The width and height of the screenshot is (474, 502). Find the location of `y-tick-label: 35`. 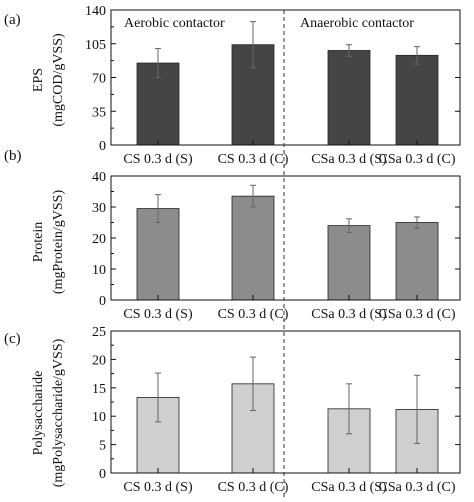

y-tick-label: 35 is located at coordinates (99, 112).